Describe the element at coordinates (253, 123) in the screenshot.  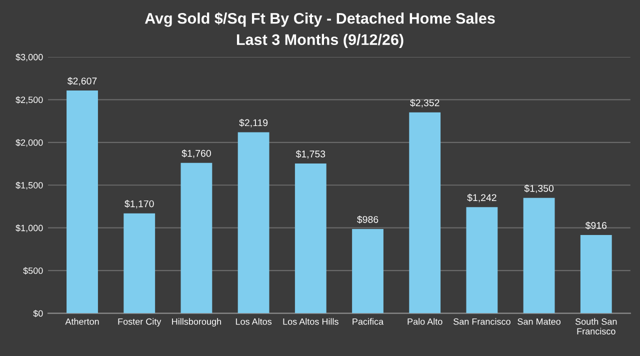
I see `data-label: $2,119` at that location.